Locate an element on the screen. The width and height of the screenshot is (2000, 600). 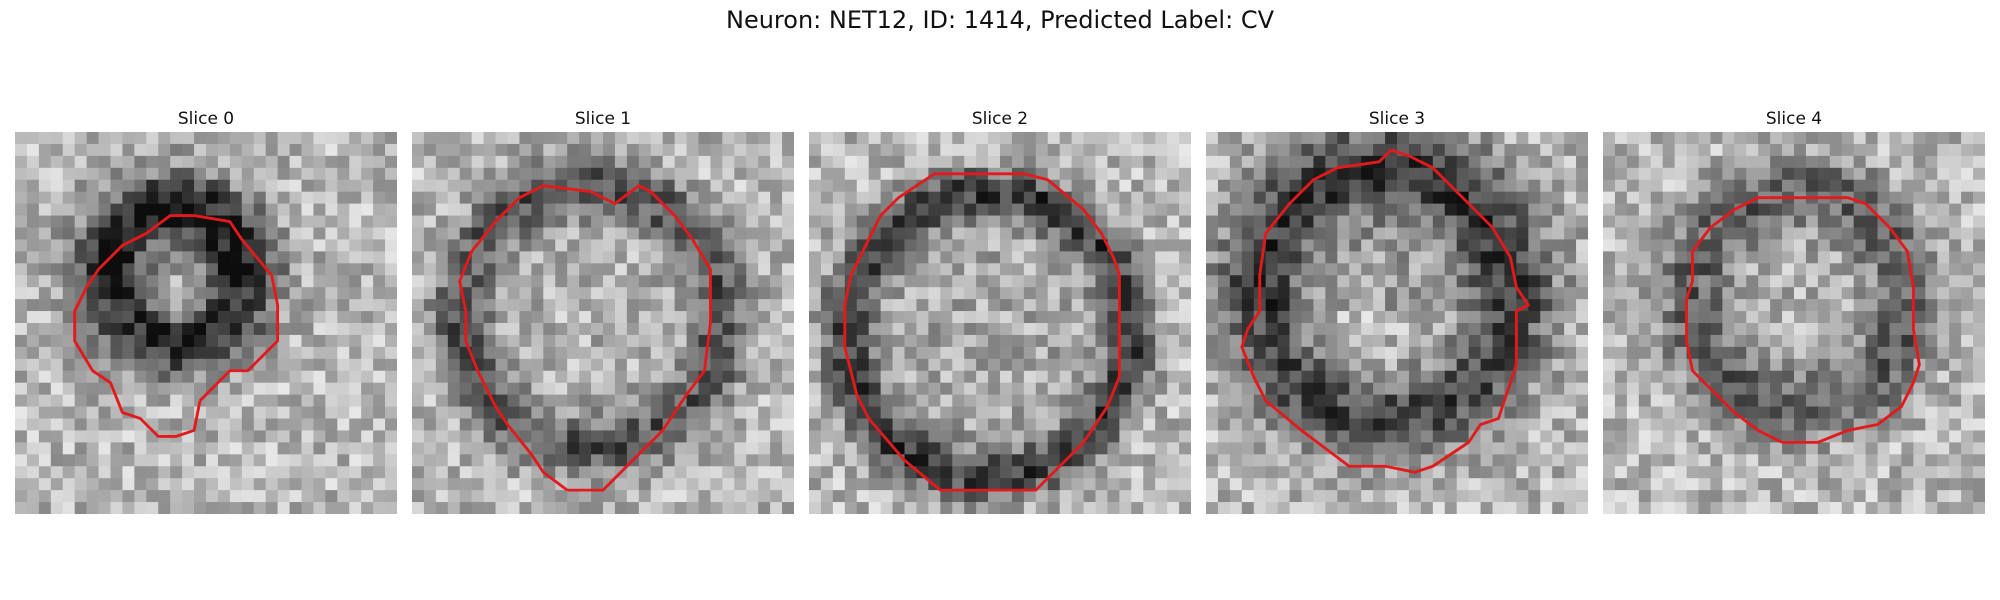
slice-panel-0: Slice 0 is located at coordinates (206, 310).